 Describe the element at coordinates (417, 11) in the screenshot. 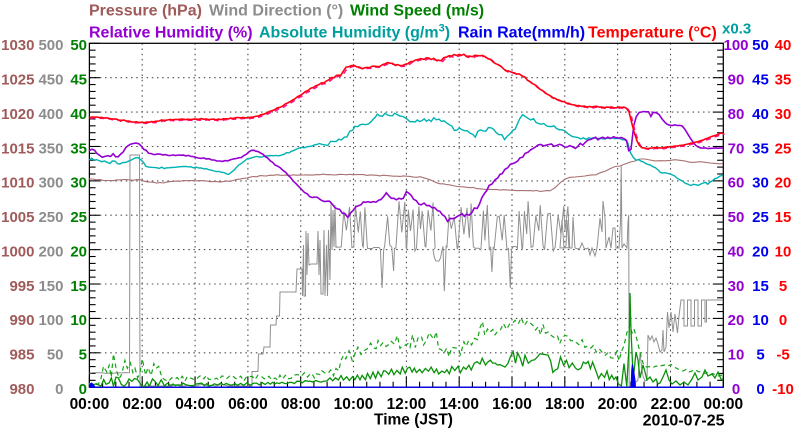

I see `svg-text: Wind Speed (m/s)` at that location.